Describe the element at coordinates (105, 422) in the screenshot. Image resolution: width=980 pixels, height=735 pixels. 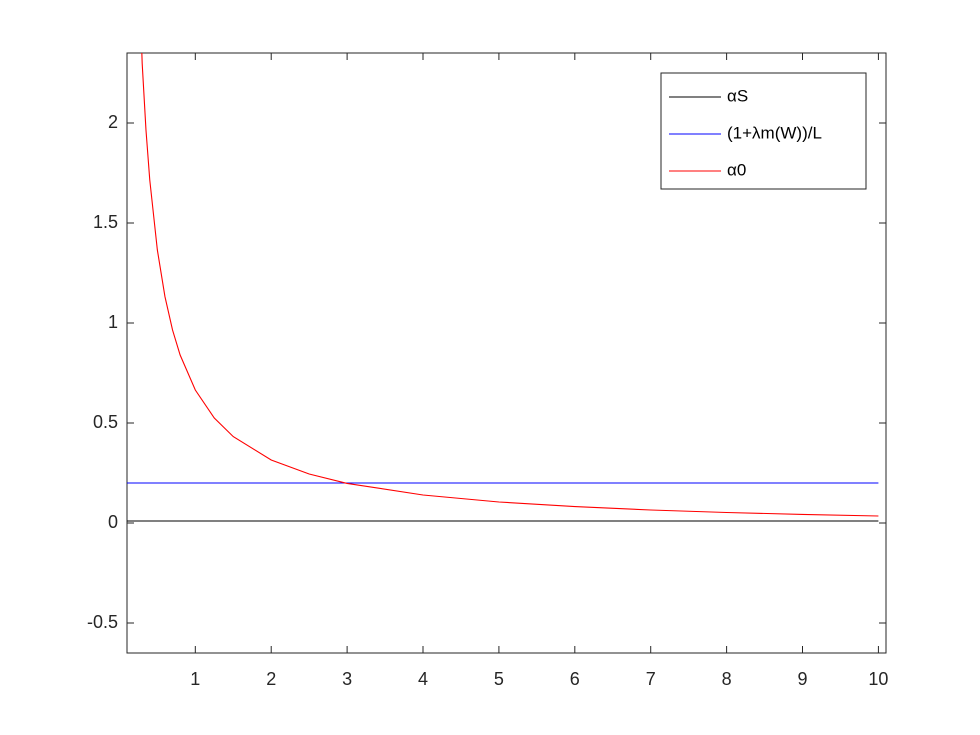
I see `y-tick-label: 0.5` at that location.